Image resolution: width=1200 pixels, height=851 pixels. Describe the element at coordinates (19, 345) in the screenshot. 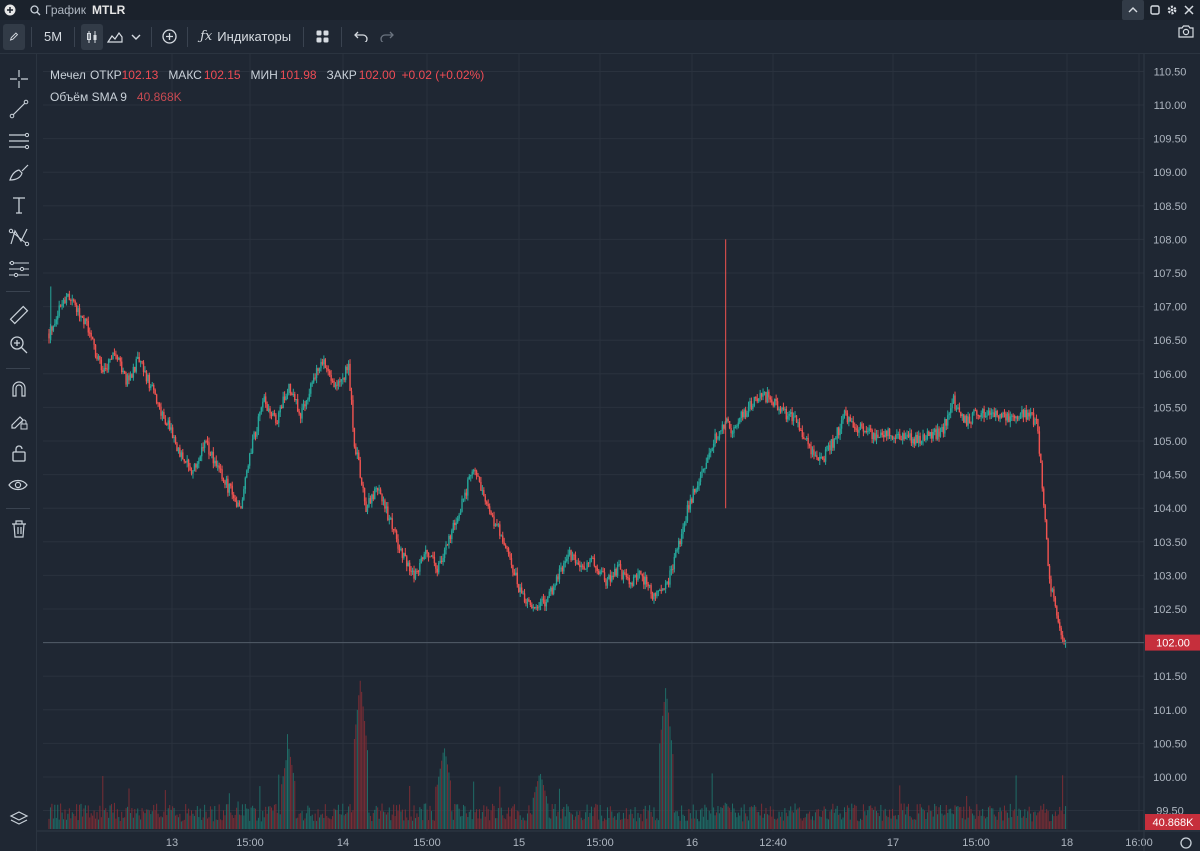

I see `zoom-in-icon` at that location.